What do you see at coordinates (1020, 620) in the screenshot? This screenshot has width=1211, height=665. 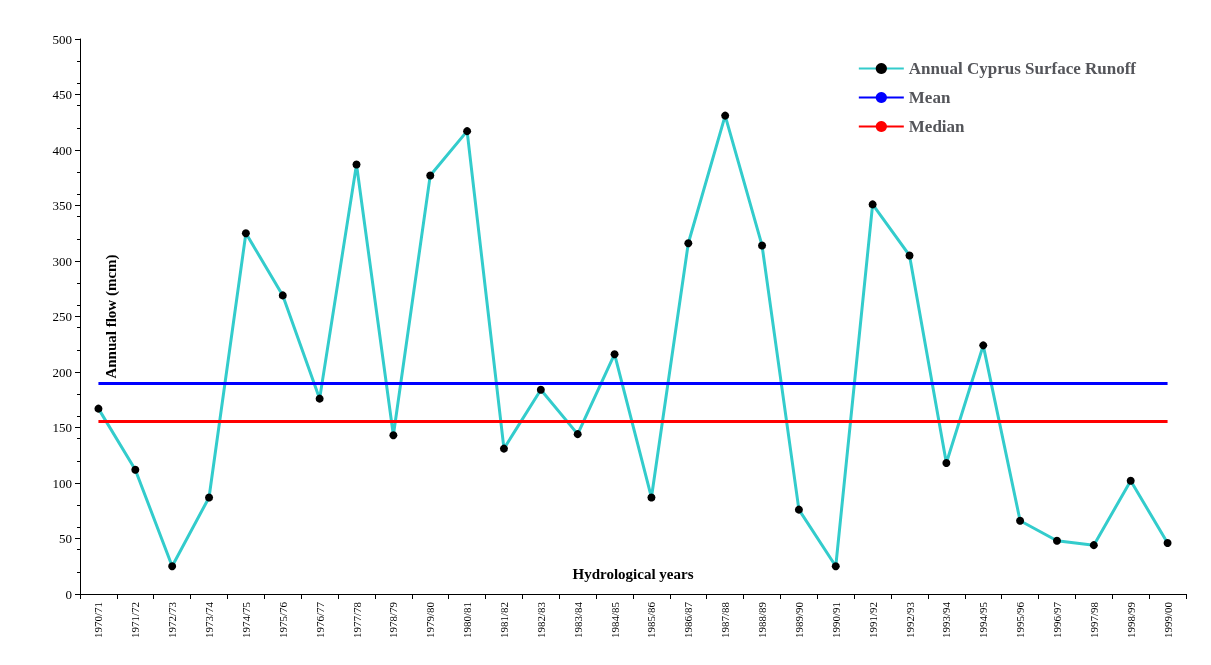 I see `x-tick-label: 1995/96` at bounding box center [1020, 620].